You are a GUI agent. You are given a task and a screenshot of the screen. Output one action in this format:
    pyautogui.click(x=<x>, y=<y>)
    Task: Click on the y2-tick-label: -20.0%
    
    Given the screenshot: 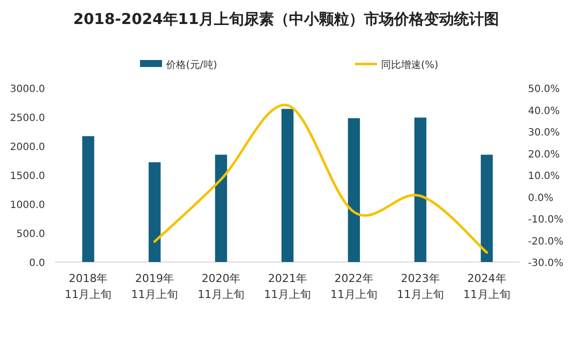 What is the action you would take?
    pyautogui.click(x=546, y=242)
    